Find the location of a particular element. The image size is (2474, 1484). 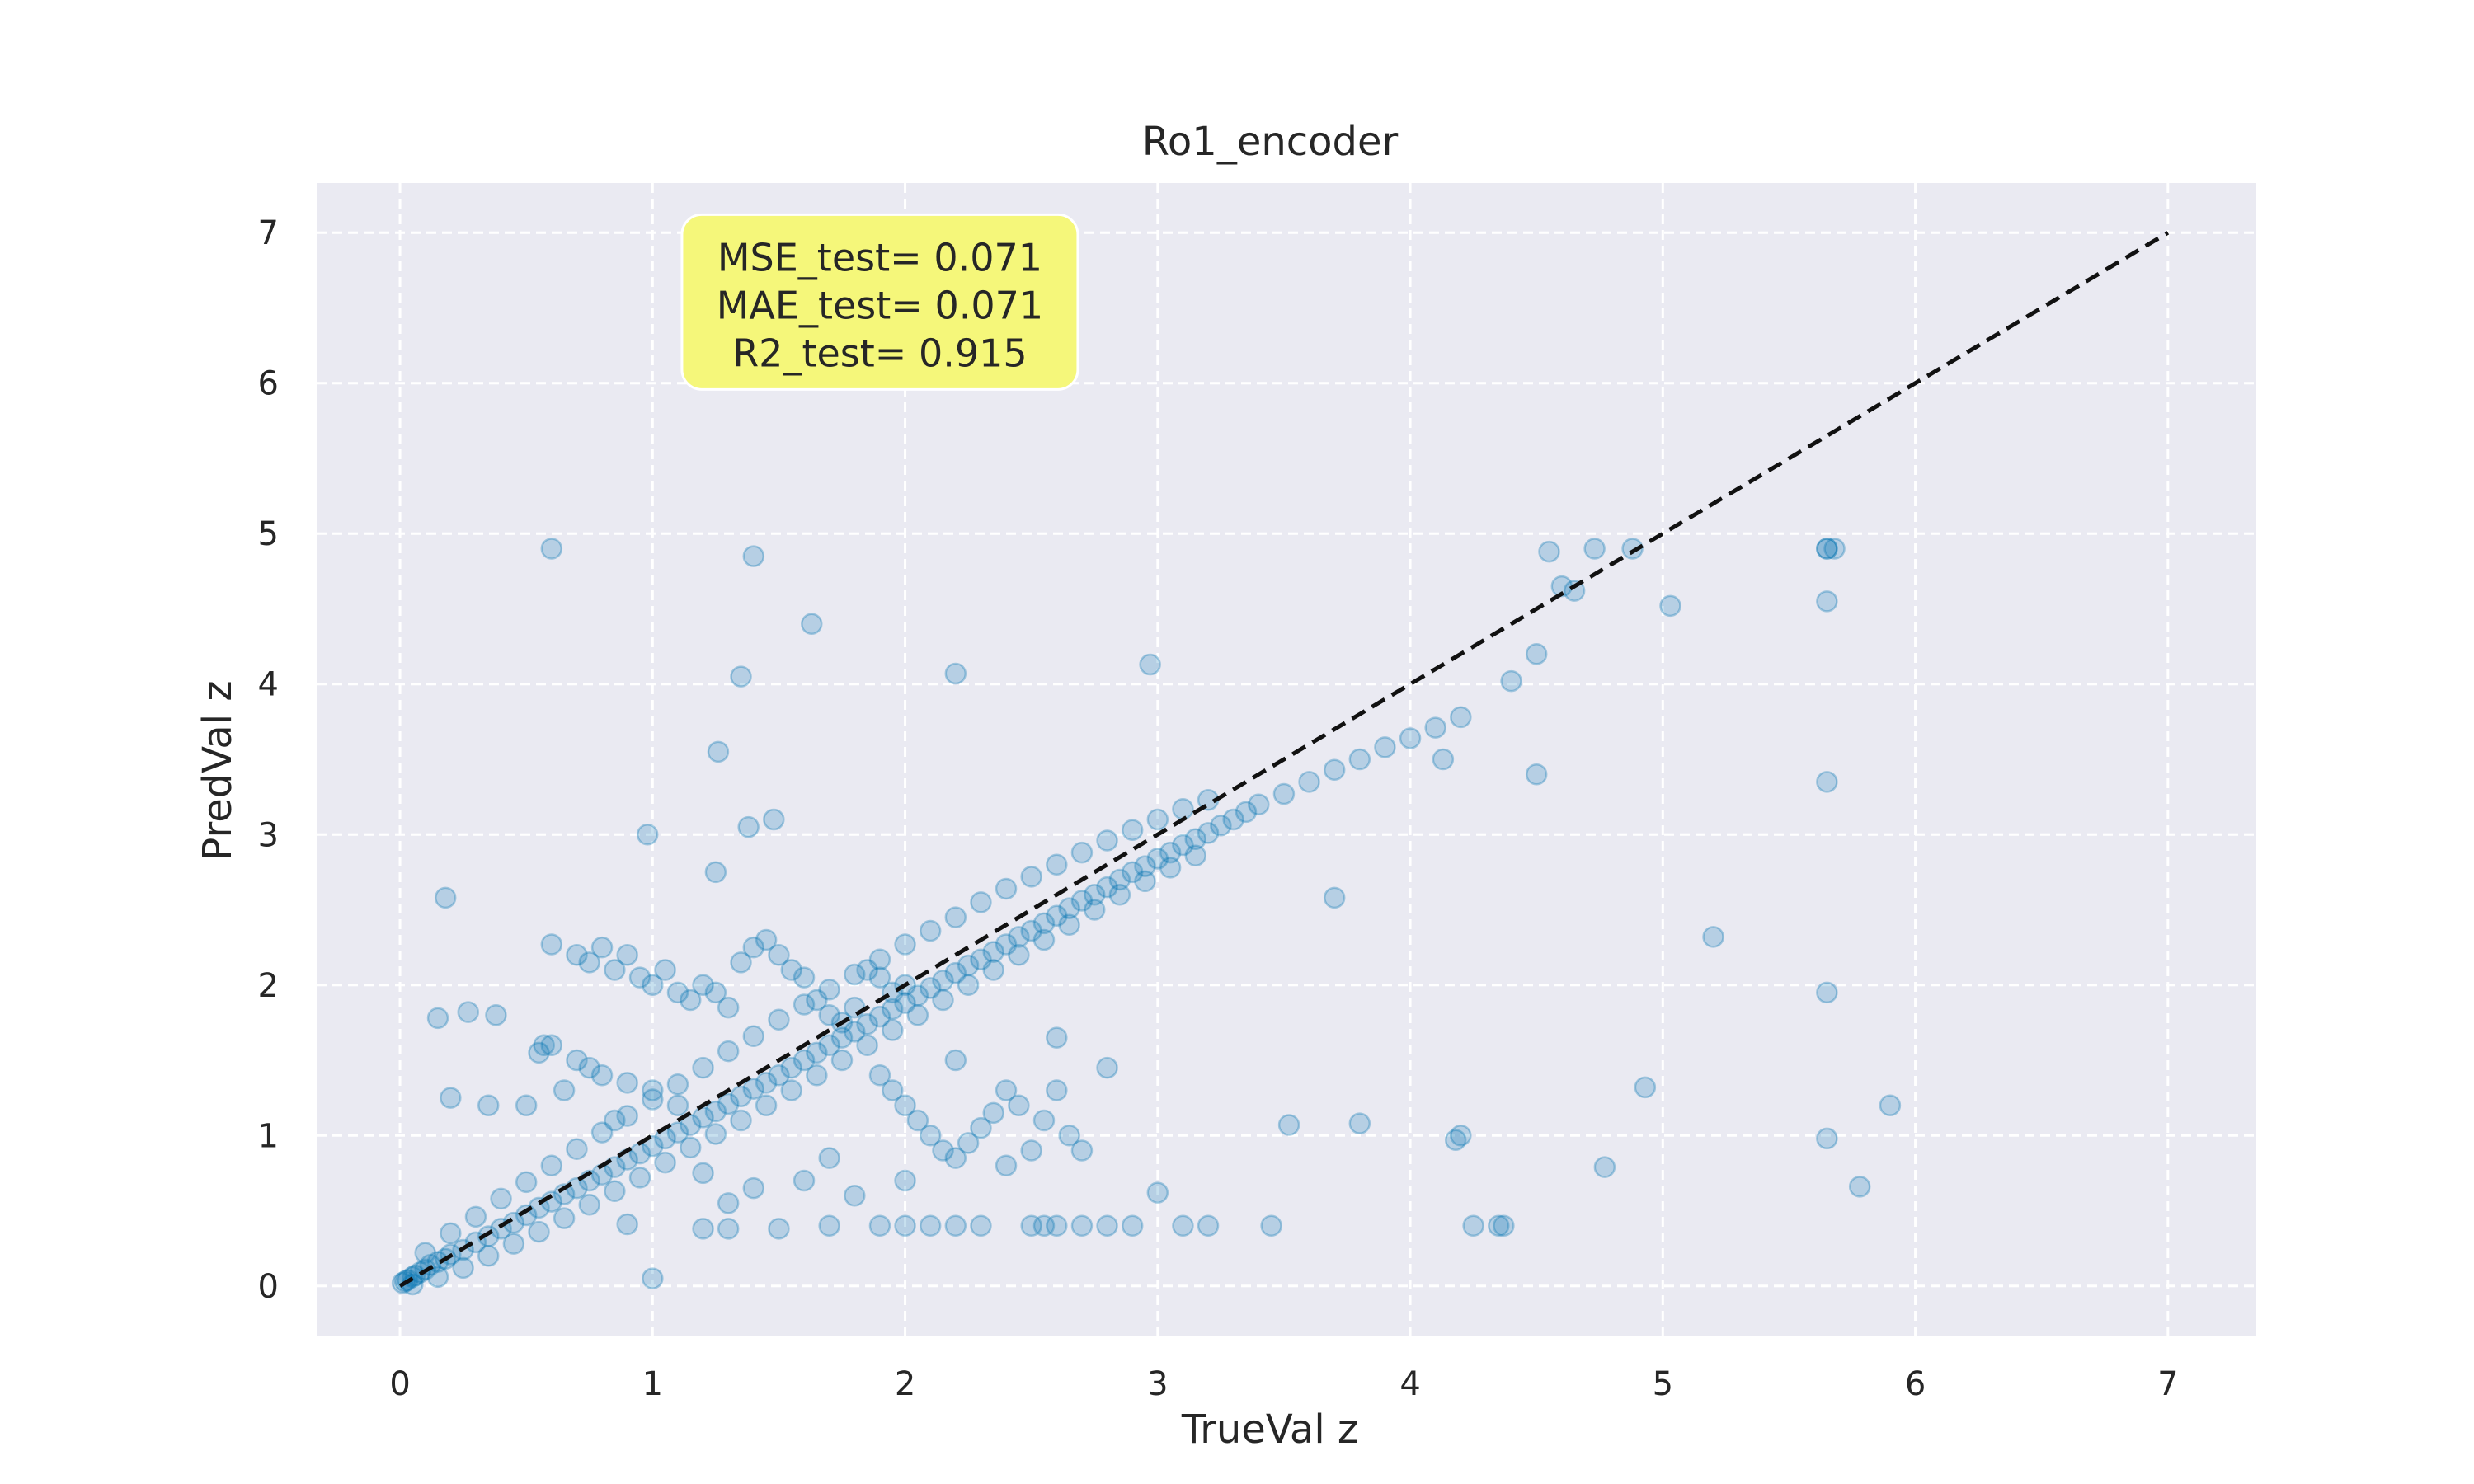

y-tick-label: 0 is located at coordinates (268, 1287).